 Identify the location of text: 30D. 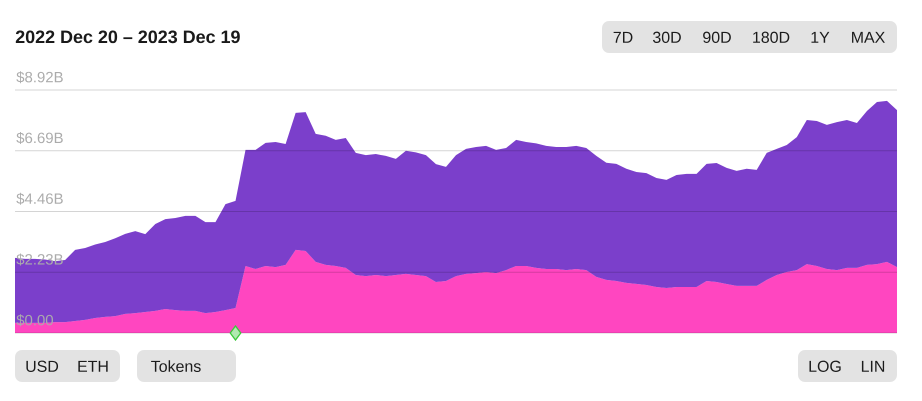
(666, 37).